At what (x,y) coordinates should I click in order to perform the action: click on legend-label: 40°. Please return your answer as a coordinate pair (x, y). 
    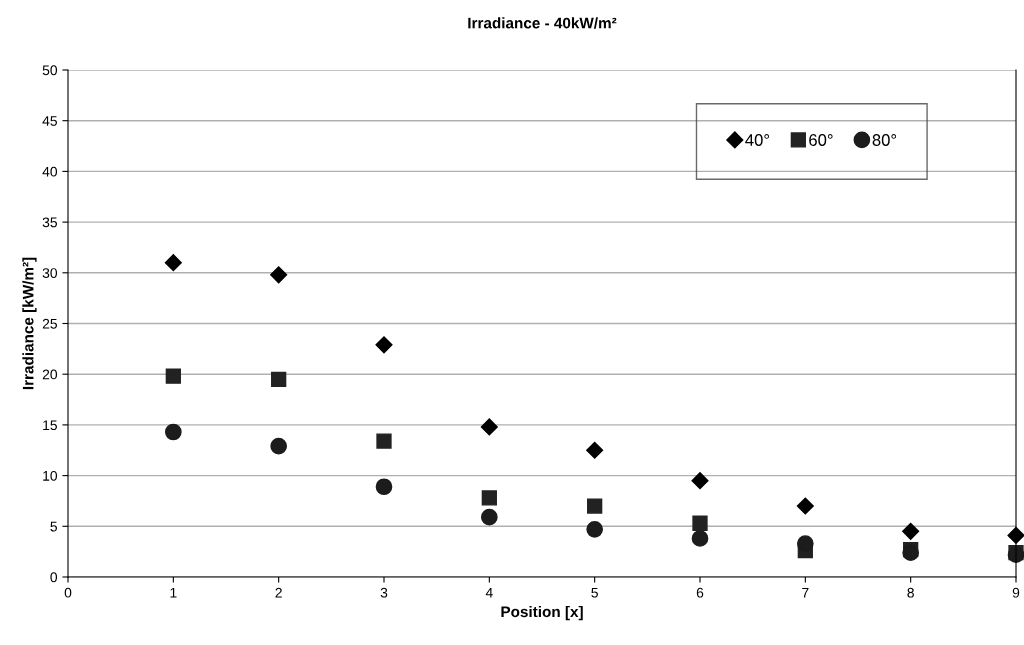
    Looking at the image, I should click on (757, 140).